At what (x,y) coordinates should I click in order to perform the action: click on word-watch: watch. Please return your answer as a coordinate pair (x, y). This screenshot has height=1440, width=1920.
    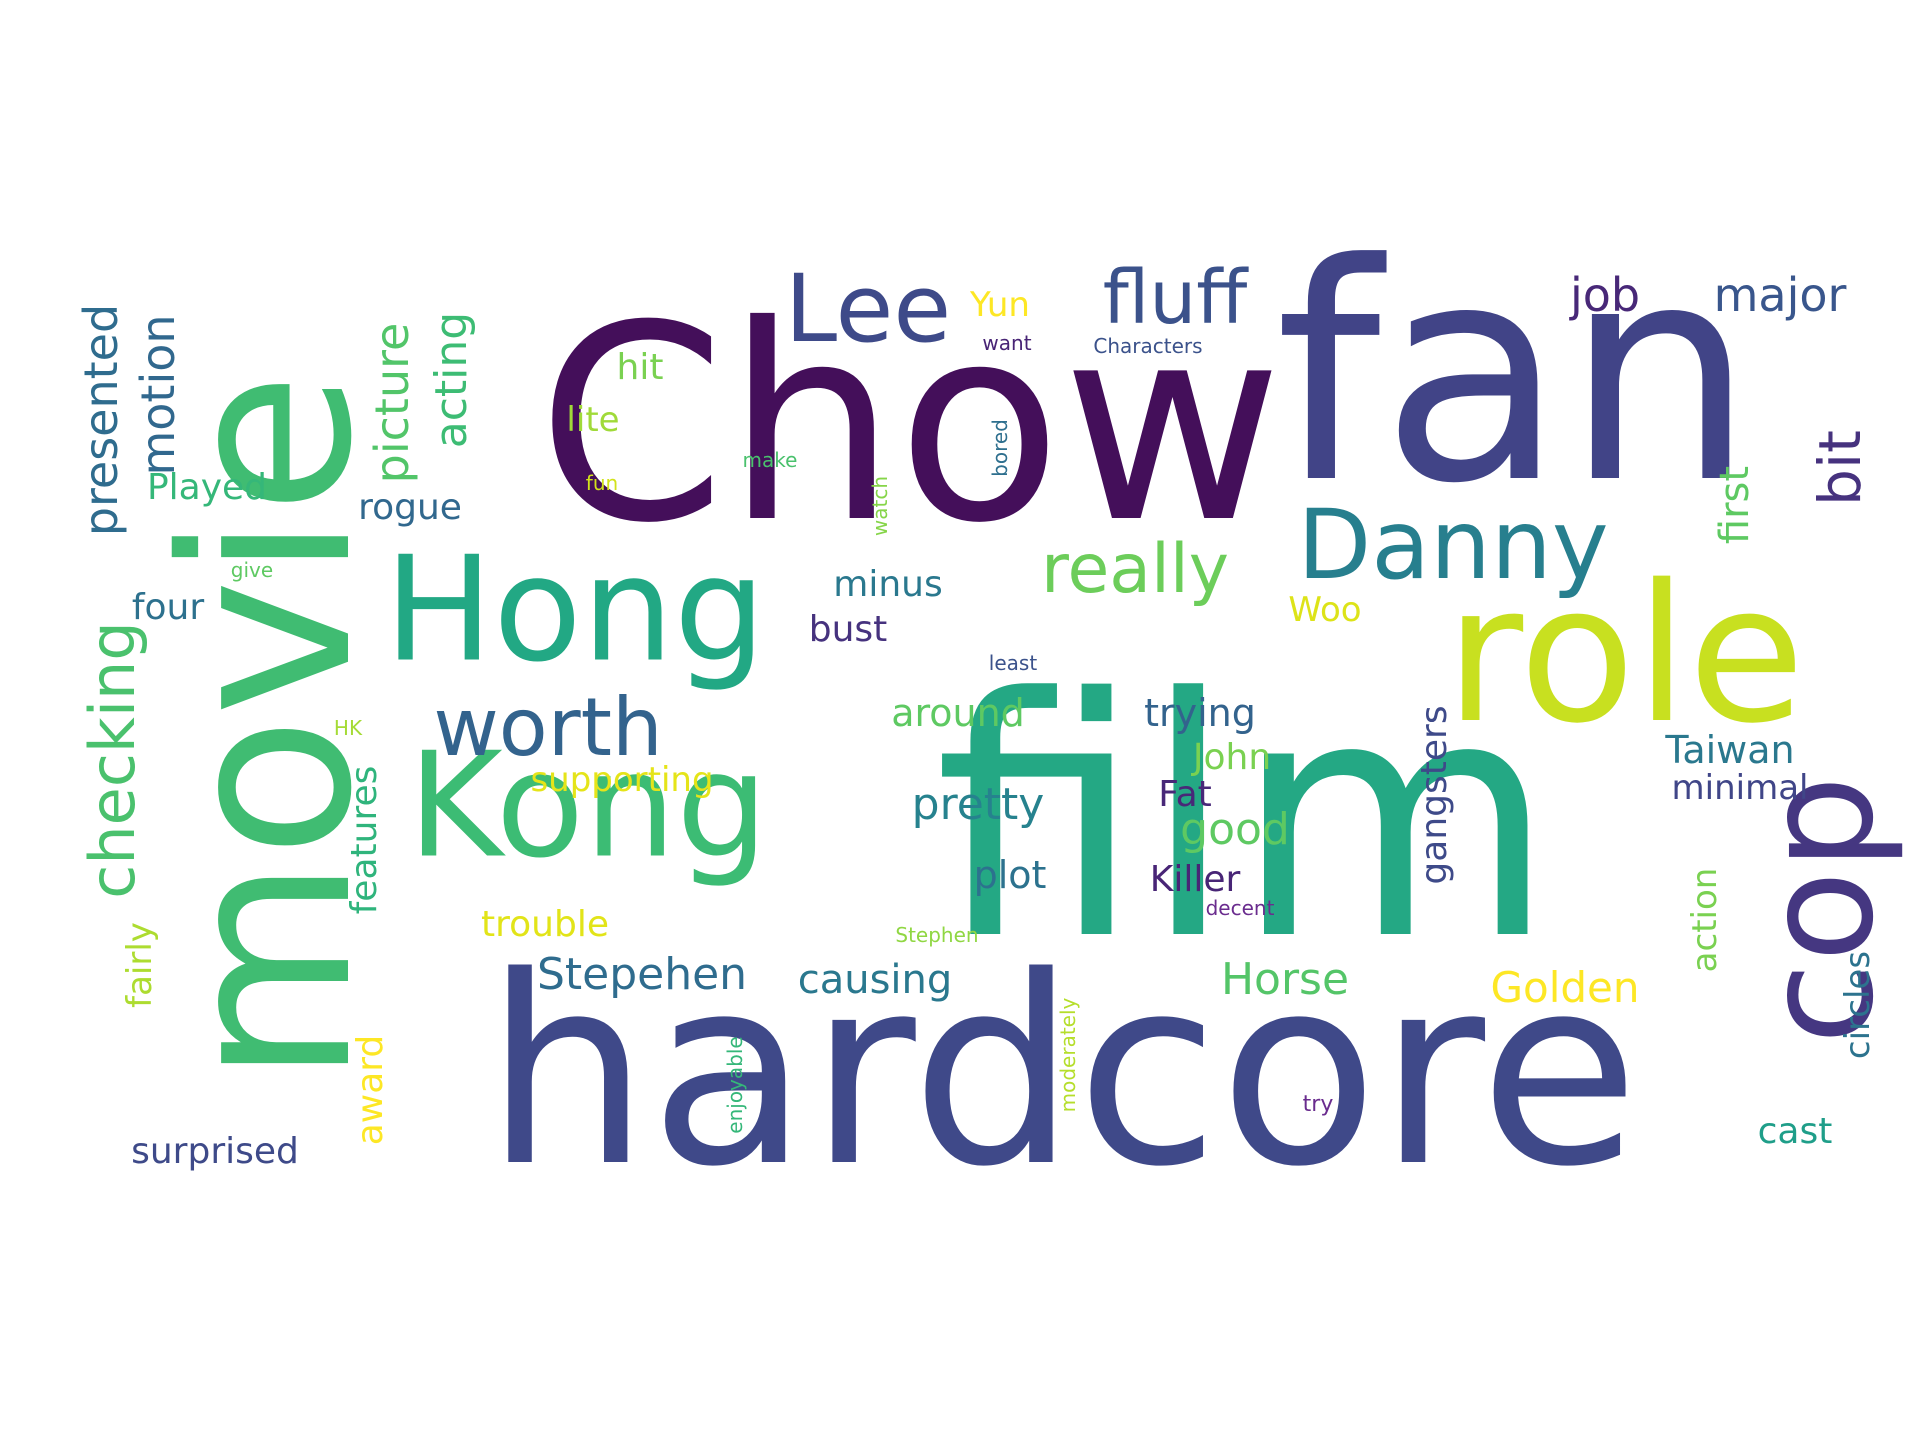
    Looking at the image, I should click on (880, 506).